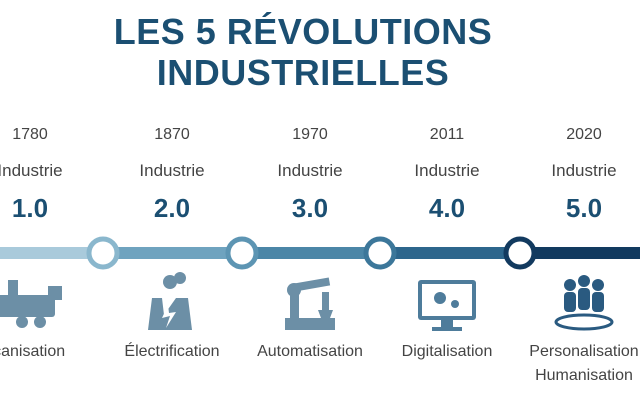  Describe the element at coordinates (303, 31) in the screenshot. I see `title: LES 5 RÉVOLUTIONS` at that location.